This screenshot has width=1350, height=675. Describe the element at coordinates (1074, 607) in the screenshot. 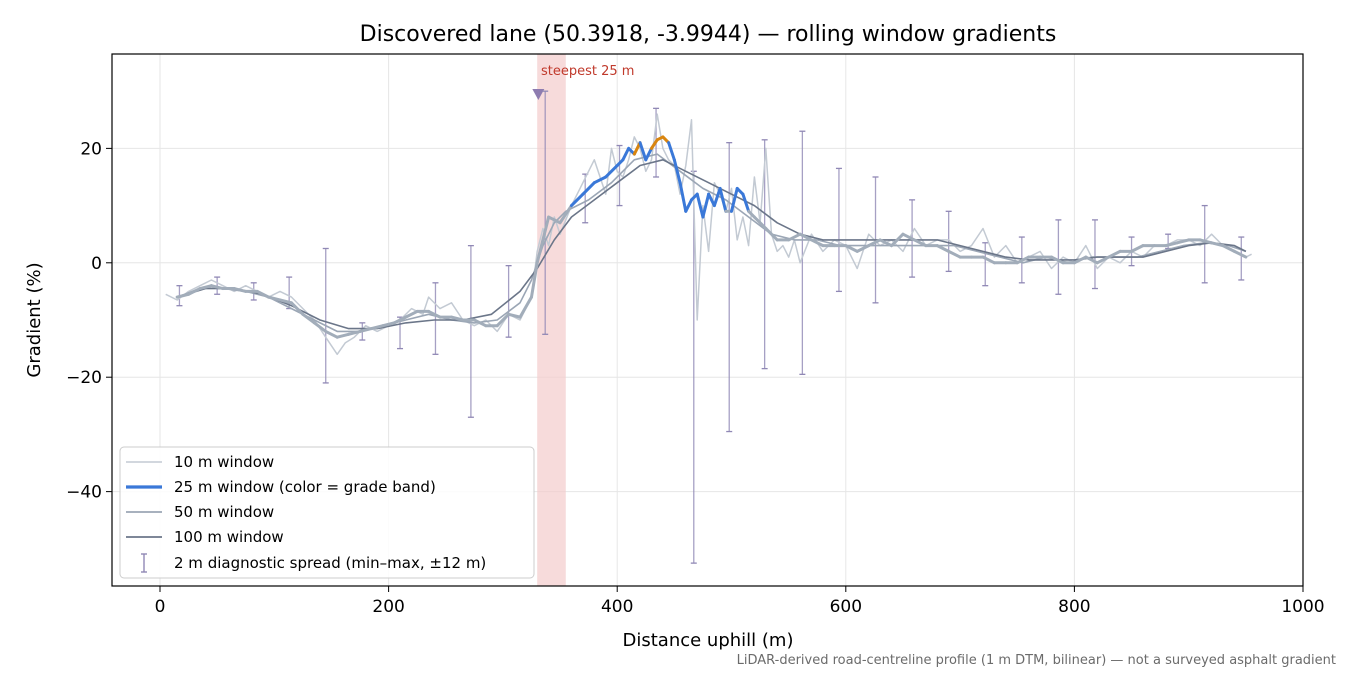

I see `x-tick-label: 800` at that location.